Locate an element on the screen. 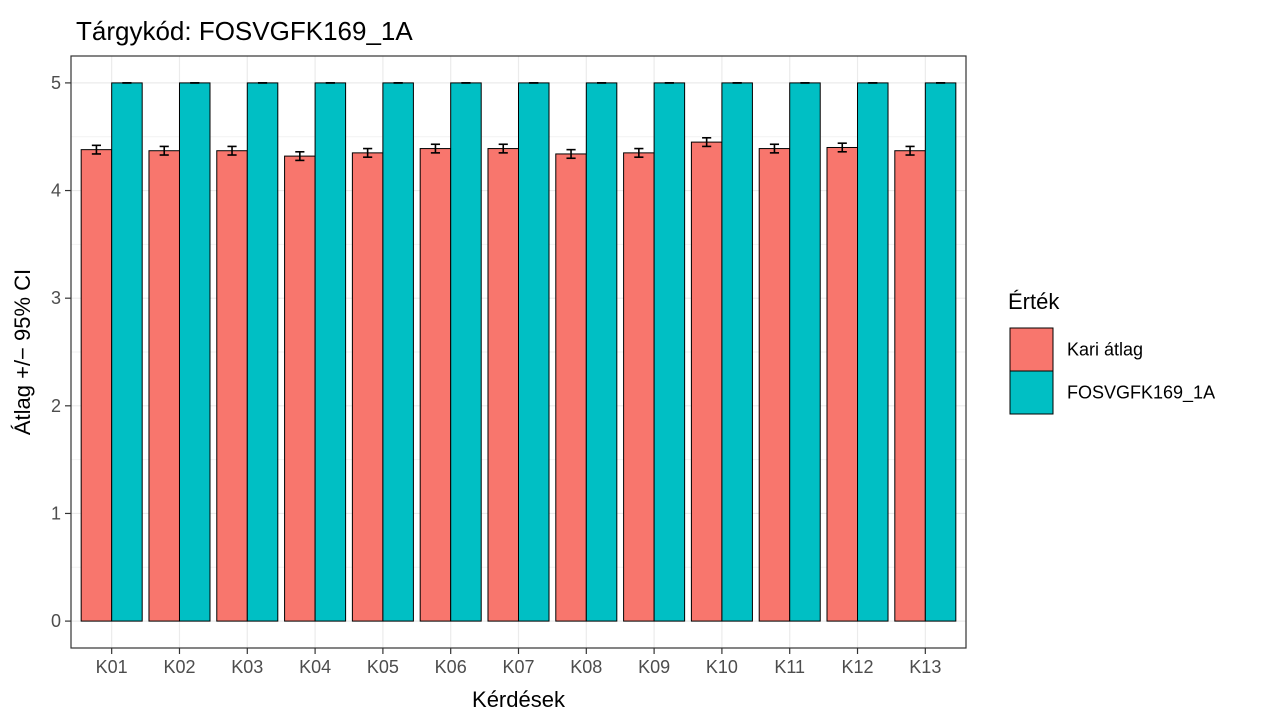  y-axis: 0 1 2 3 4 5 is located at coordinates (61, 352).